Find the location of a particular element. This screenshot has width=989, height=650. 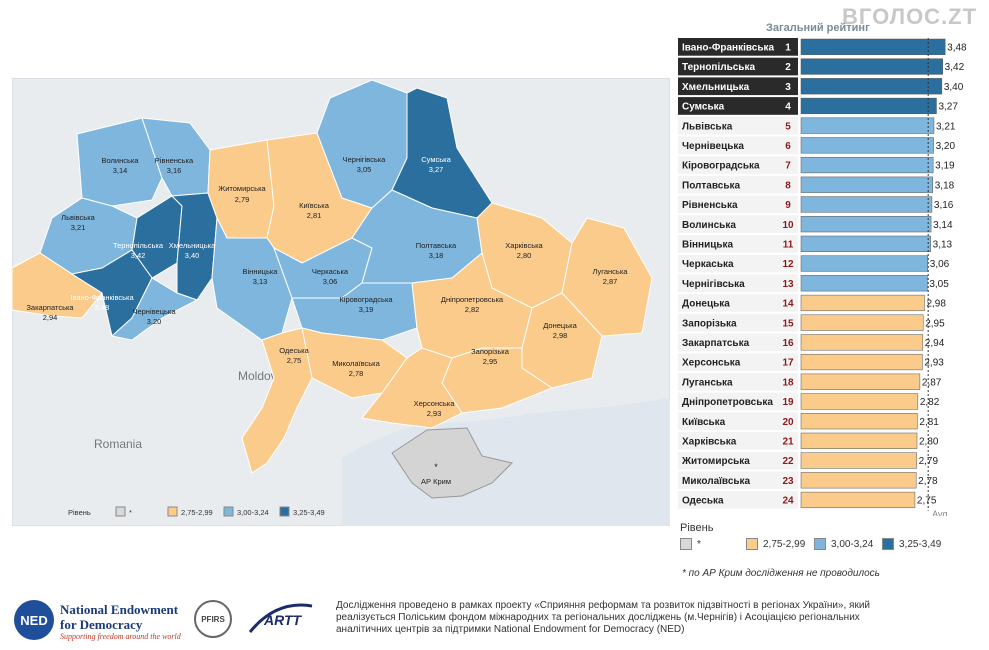

map-legend-label-mid: 3,00-3,24 is located at coordinates (253, 512).